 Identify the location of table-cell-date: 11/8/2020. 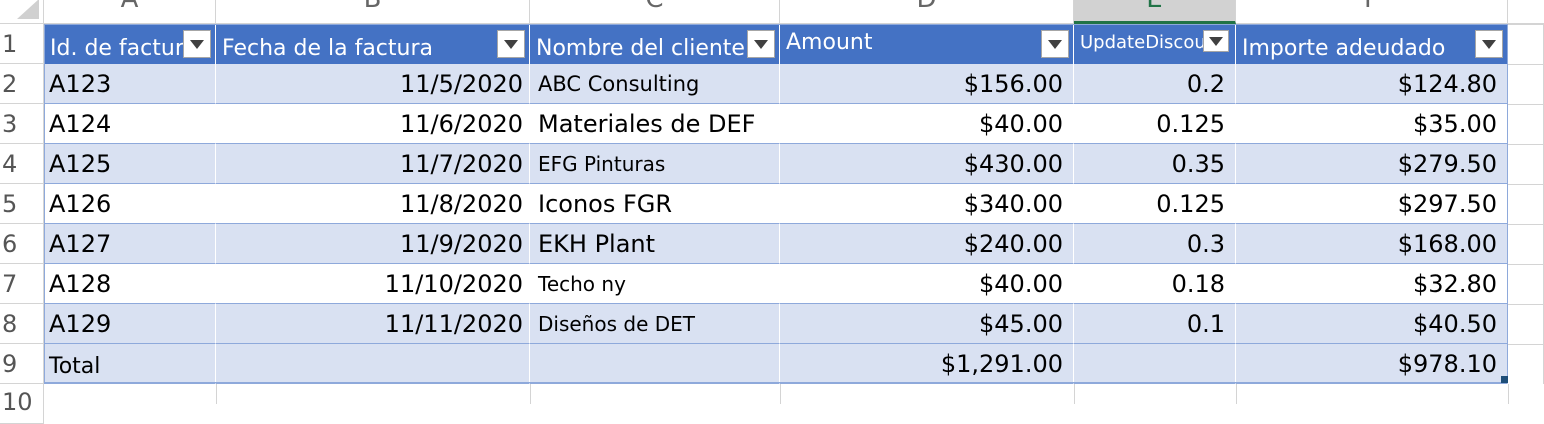
(373, 204).